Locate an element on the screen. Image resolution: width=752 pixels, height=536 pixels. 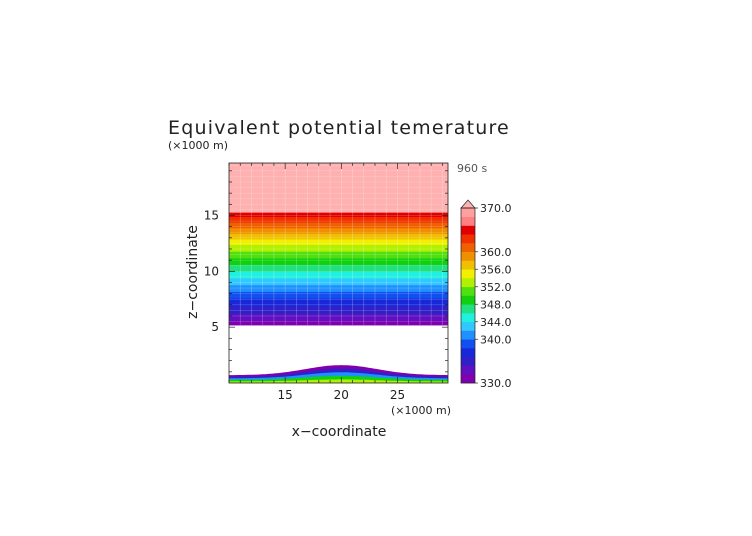
colorbar: 330.0 340.0 344.0 348.0 352.0 356.0 360.0 370.0 is located at coordinates (486, 294).